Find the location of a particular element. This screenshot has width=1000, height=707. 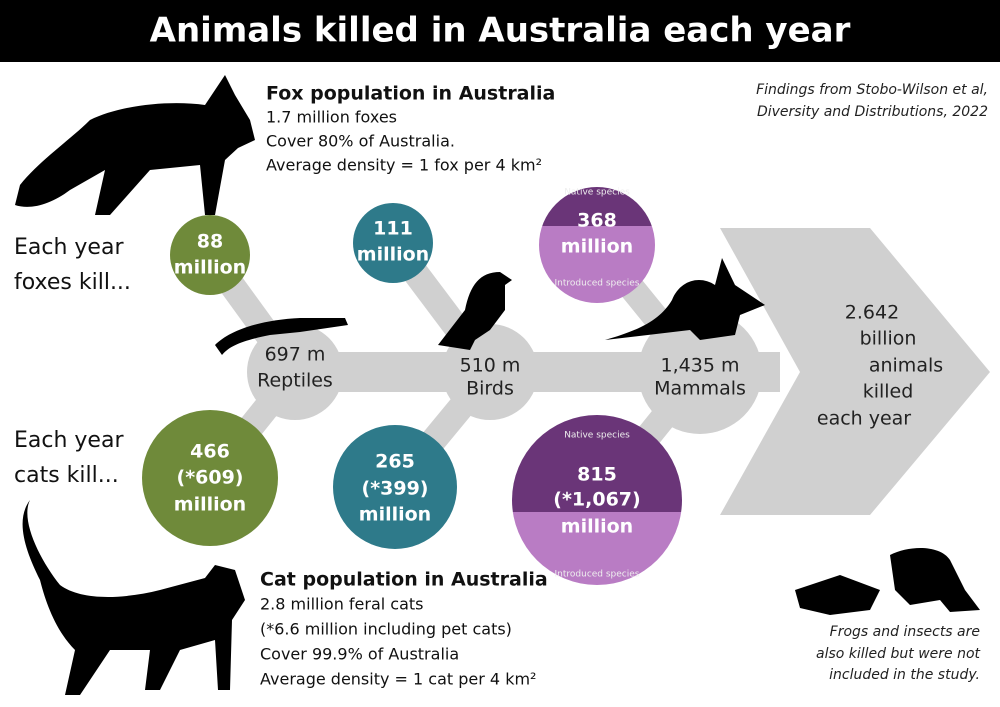

kill-value: 88 is located at coordinates (210, 242).